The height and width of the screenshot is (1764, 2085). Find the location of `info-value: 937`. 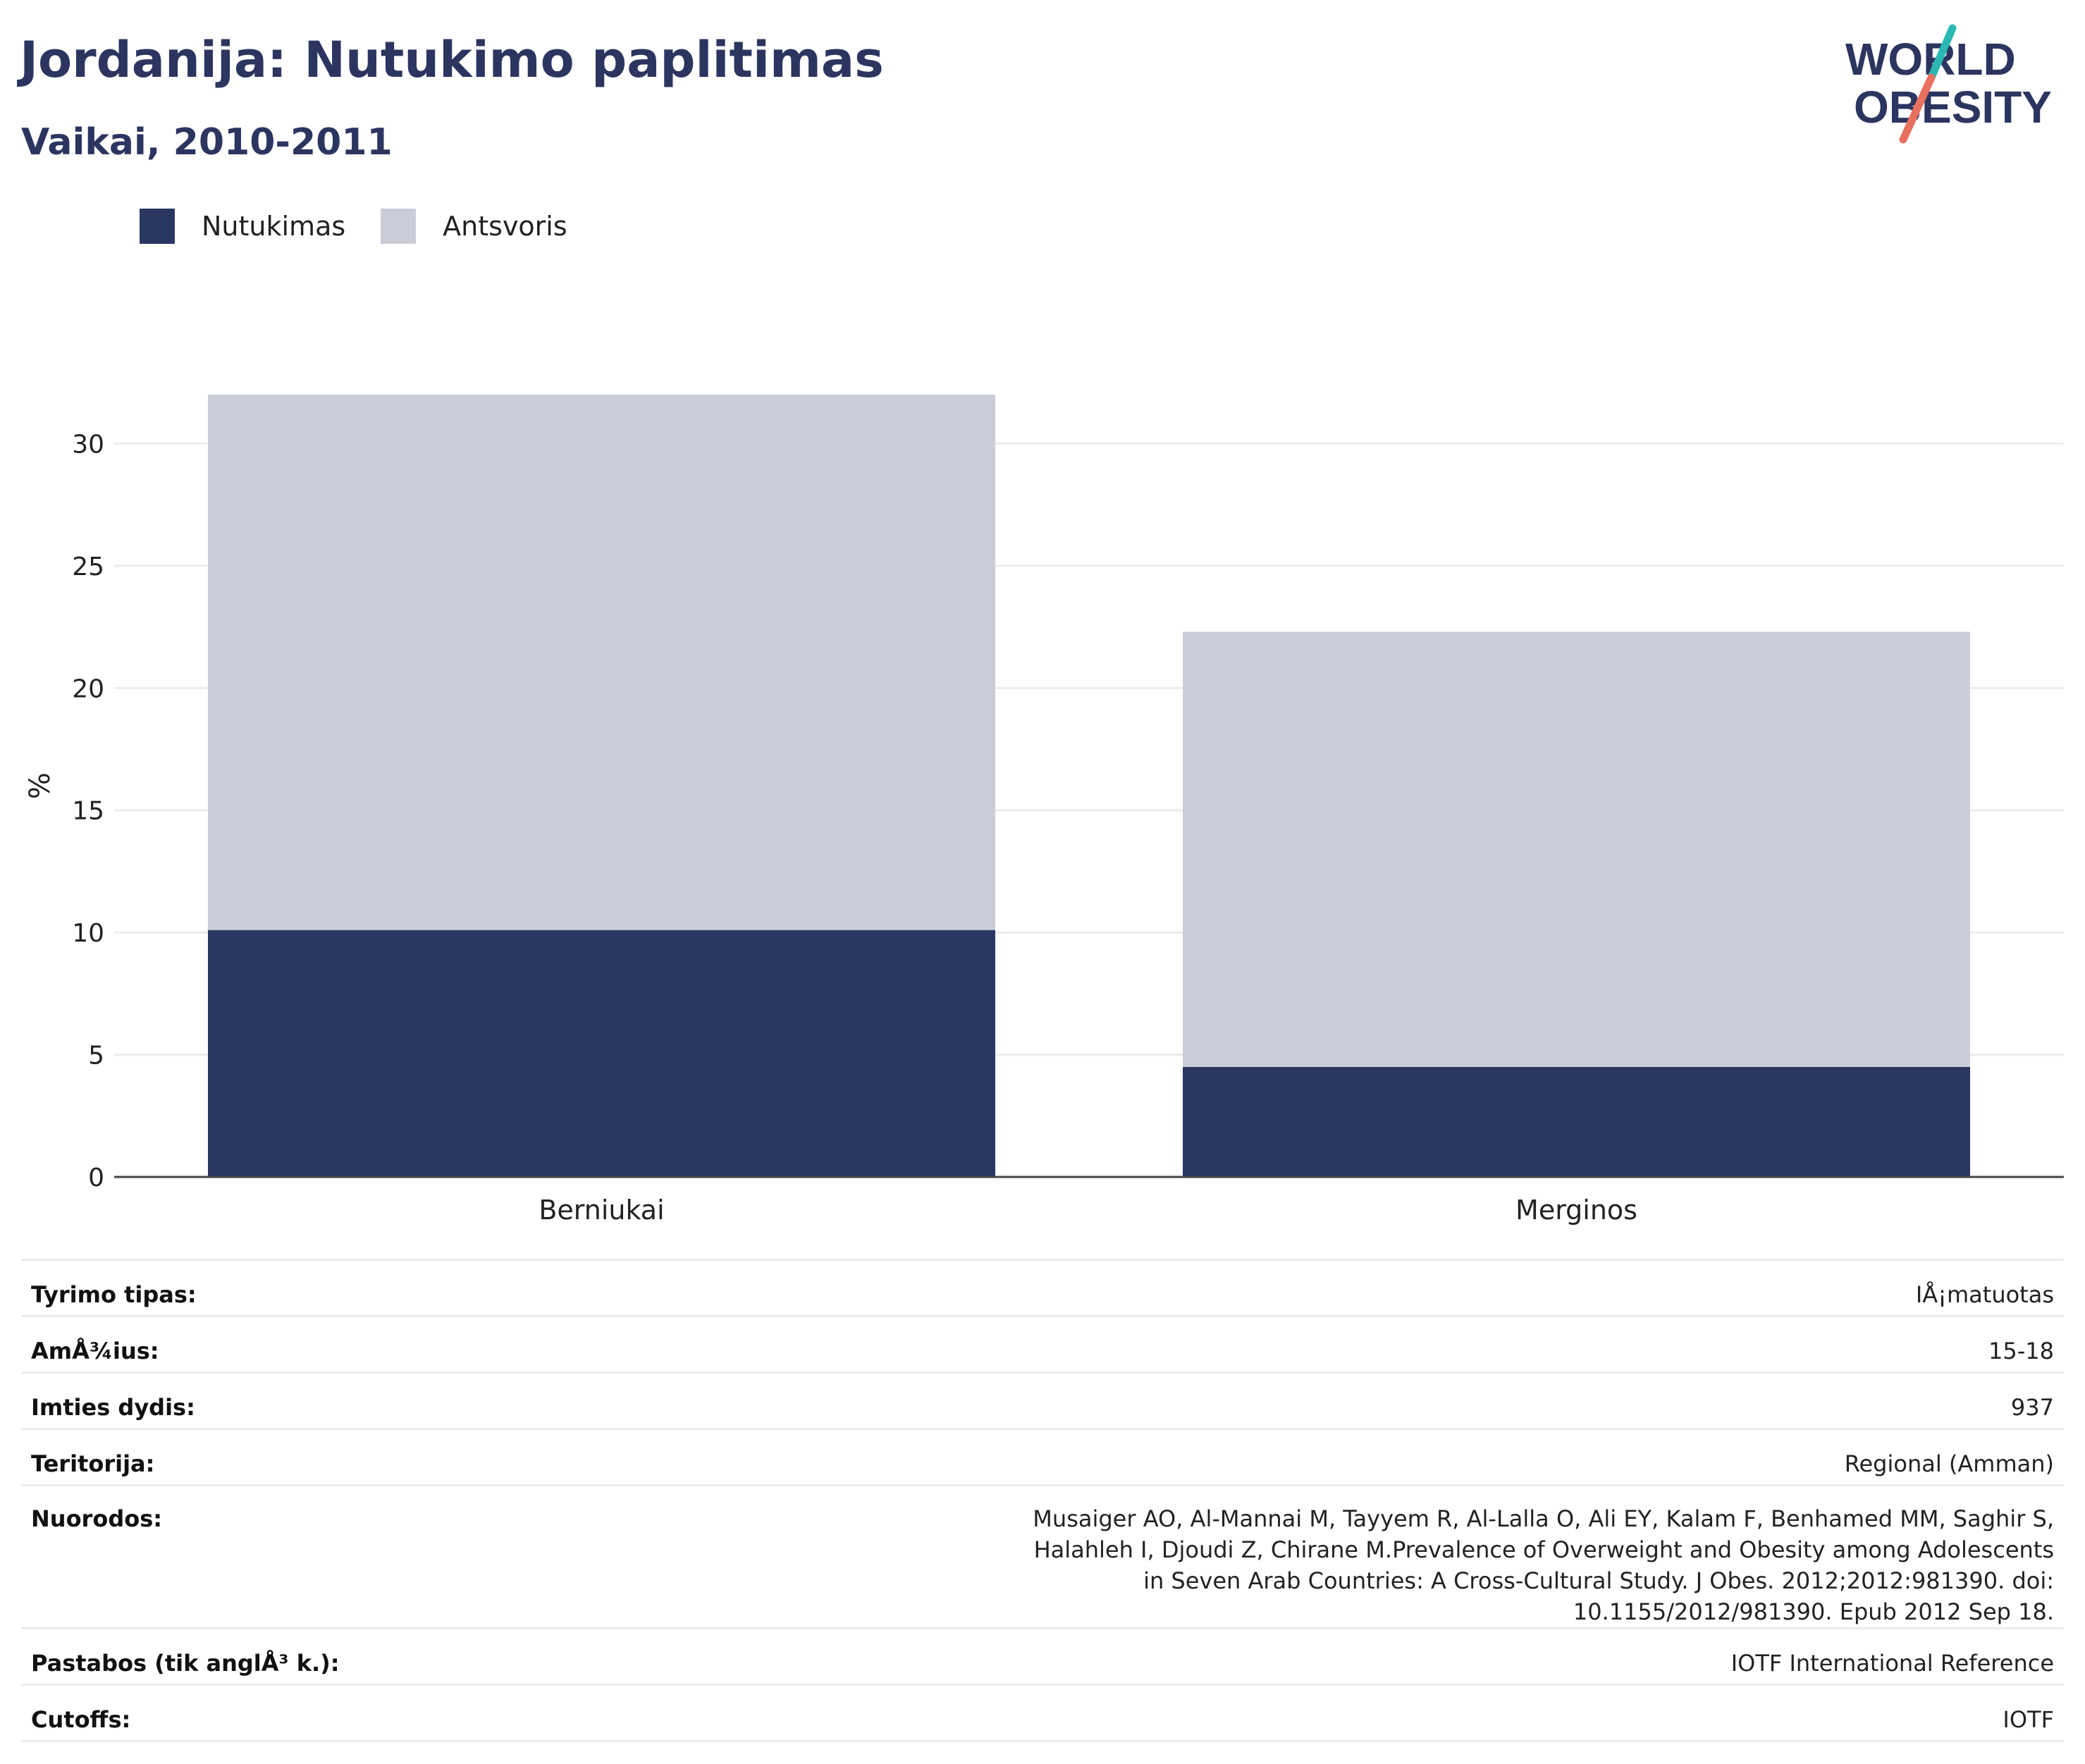

info-value: 937 is located at coordinates (1268, 1400).